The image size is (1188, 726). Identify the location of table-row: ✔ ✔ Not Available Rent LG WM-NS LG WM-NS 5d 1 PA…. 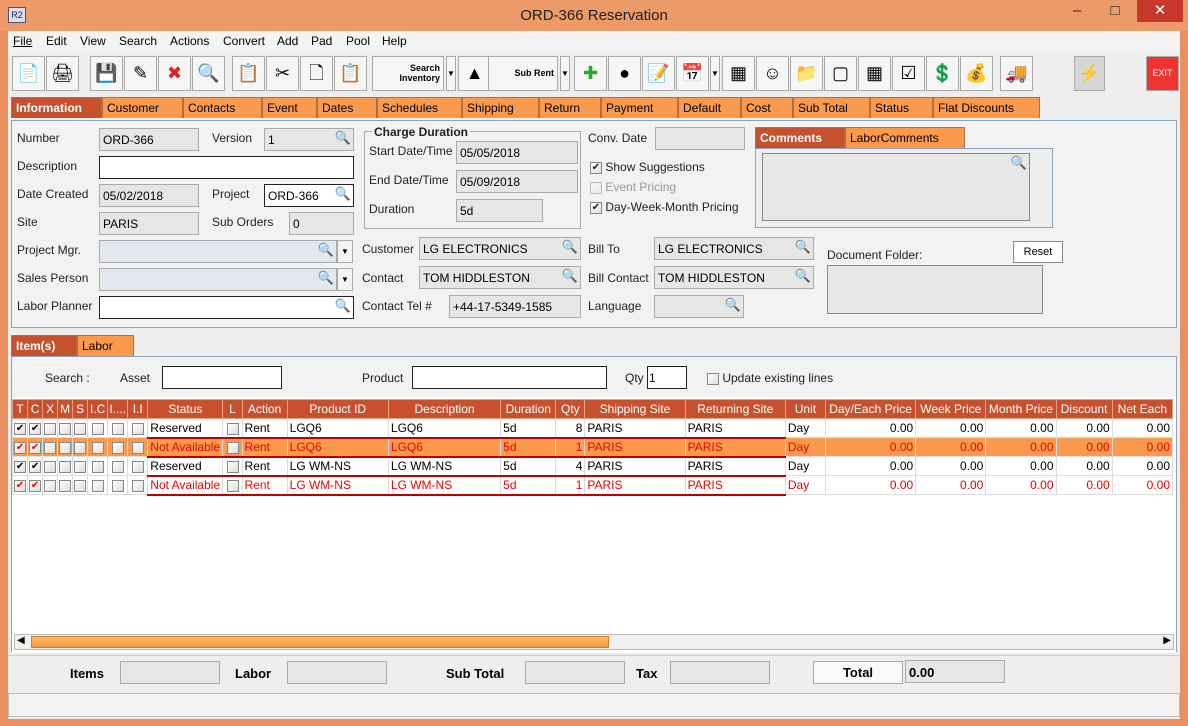
(592, 485).